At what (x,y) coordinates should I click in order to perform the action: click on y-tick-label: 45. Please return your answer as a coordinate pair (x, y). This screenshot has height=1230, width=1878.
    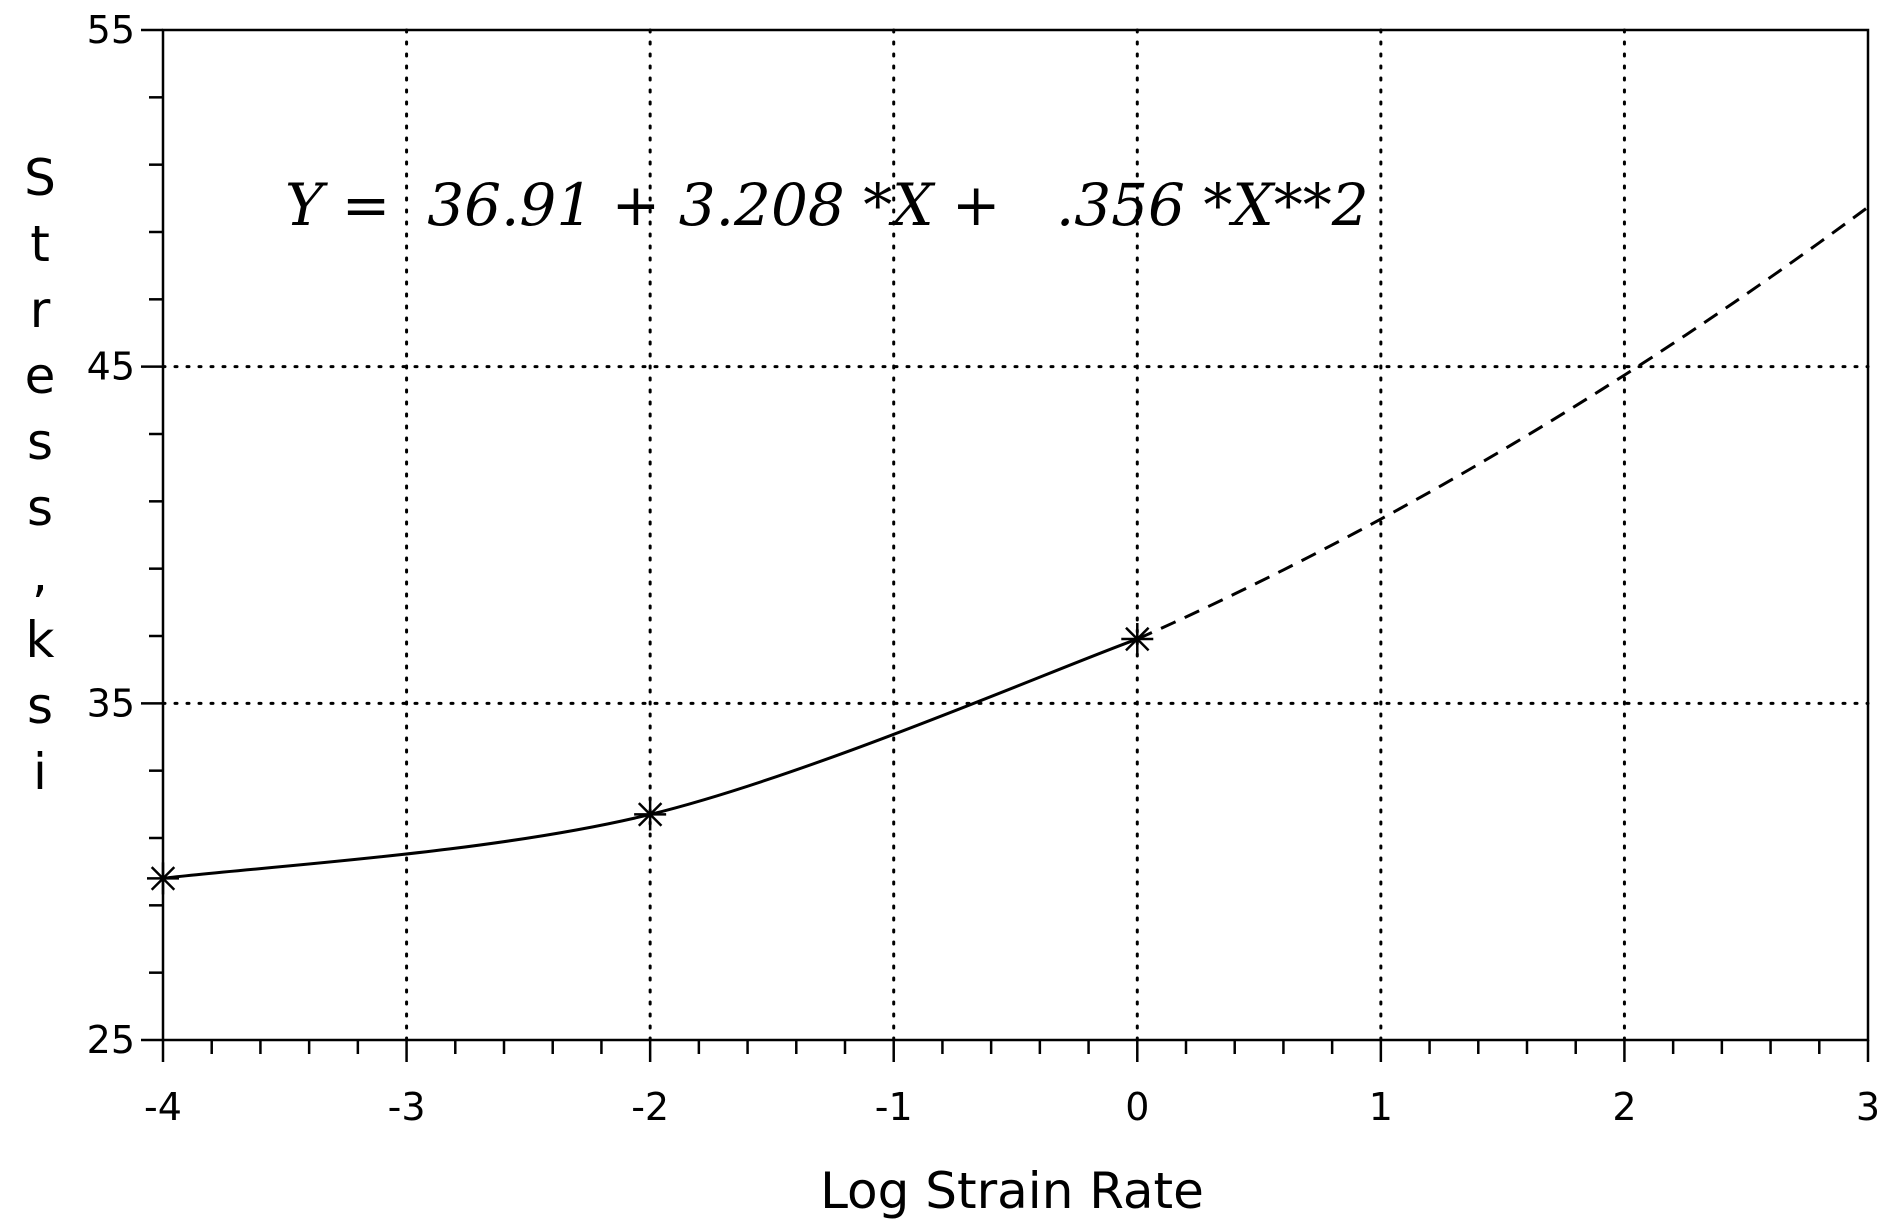
    Looking at the image, I should click on (111, 367).